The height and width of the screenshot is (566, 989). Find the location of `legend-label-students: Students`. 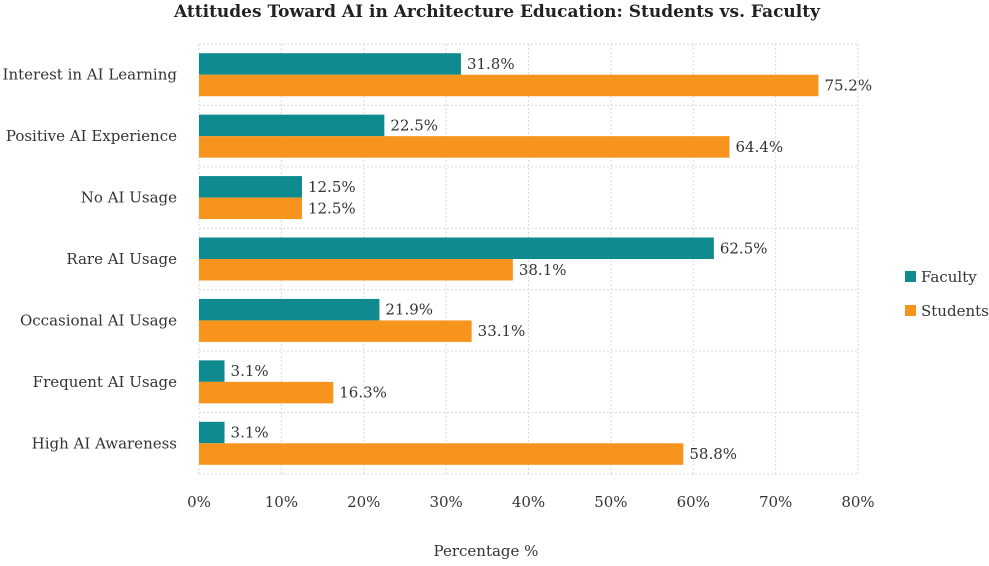

legend-label-students: Students is located at coordinates (955, 311).